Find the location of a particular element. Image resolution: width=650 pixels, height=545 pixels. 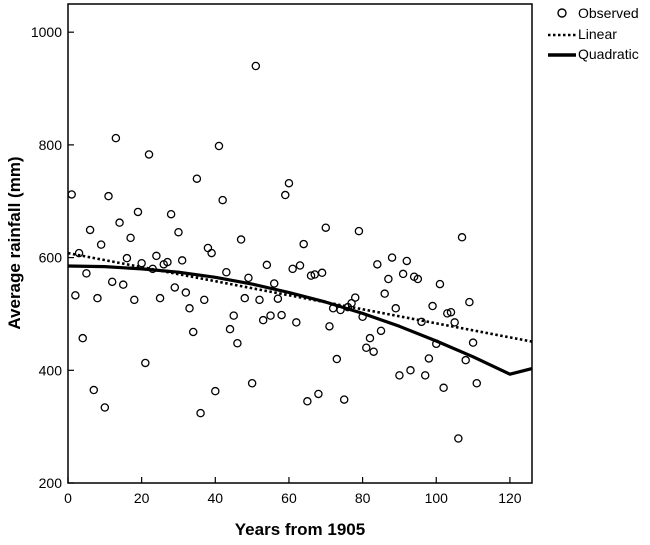

quadratic-fit-line is located at coordinates (300, 320).